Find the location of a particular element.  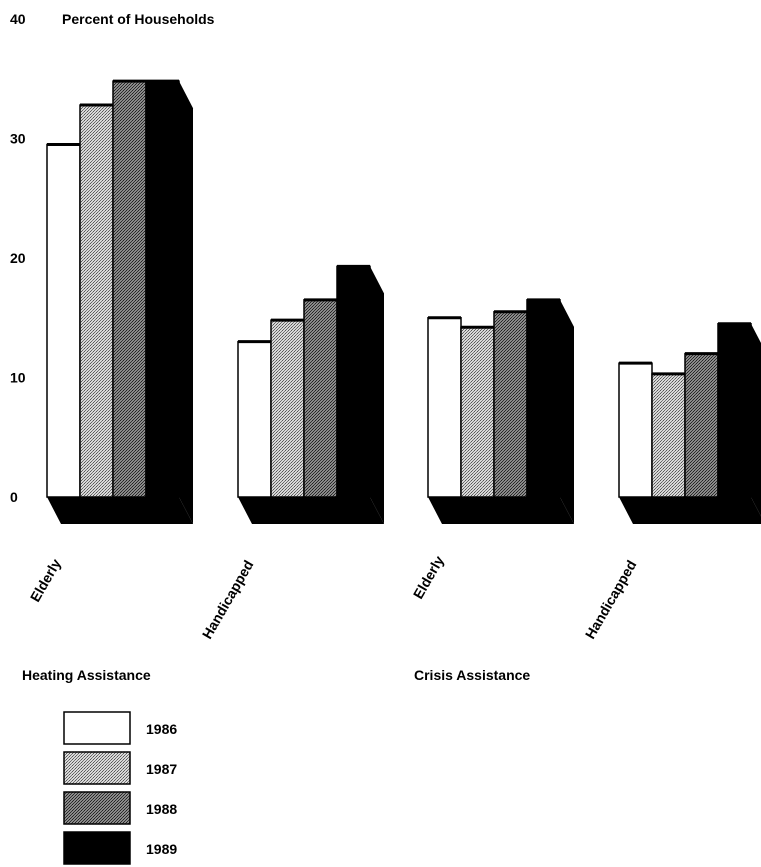

y-axis-ticks: 0 10 20 30 40 is located at coordinates (18, 258).